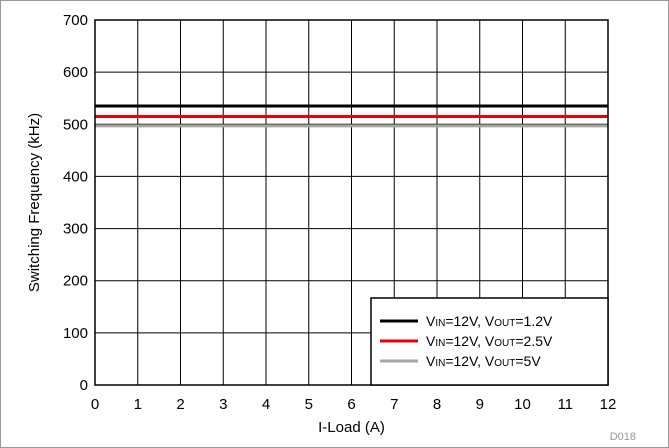 The image size is (669, 448). What do you see at coordinates (351, 116) in the screenshot?
I see `series-layer` at bounding box center [351, 116].